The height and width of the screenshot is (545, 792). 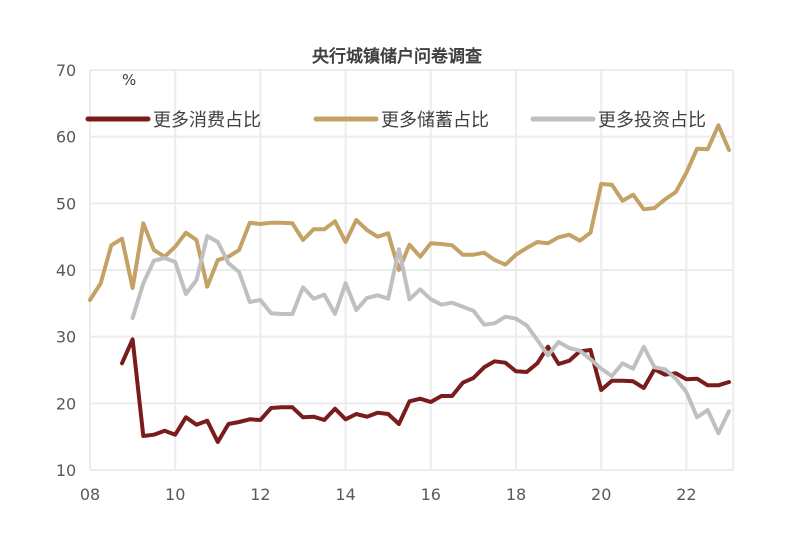 I want to click on x-tick-label: 12, so click(x=260, y=494).